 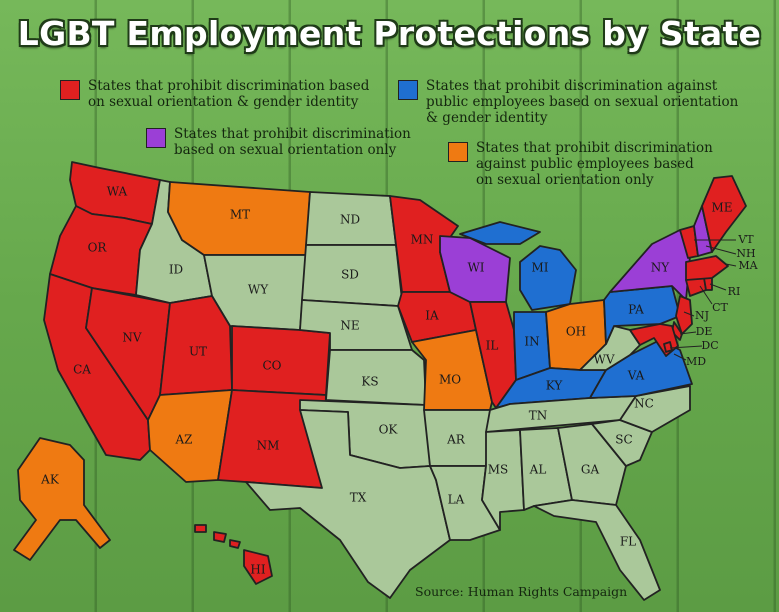 I want to click on state-AK, so click(x=62, y=499).